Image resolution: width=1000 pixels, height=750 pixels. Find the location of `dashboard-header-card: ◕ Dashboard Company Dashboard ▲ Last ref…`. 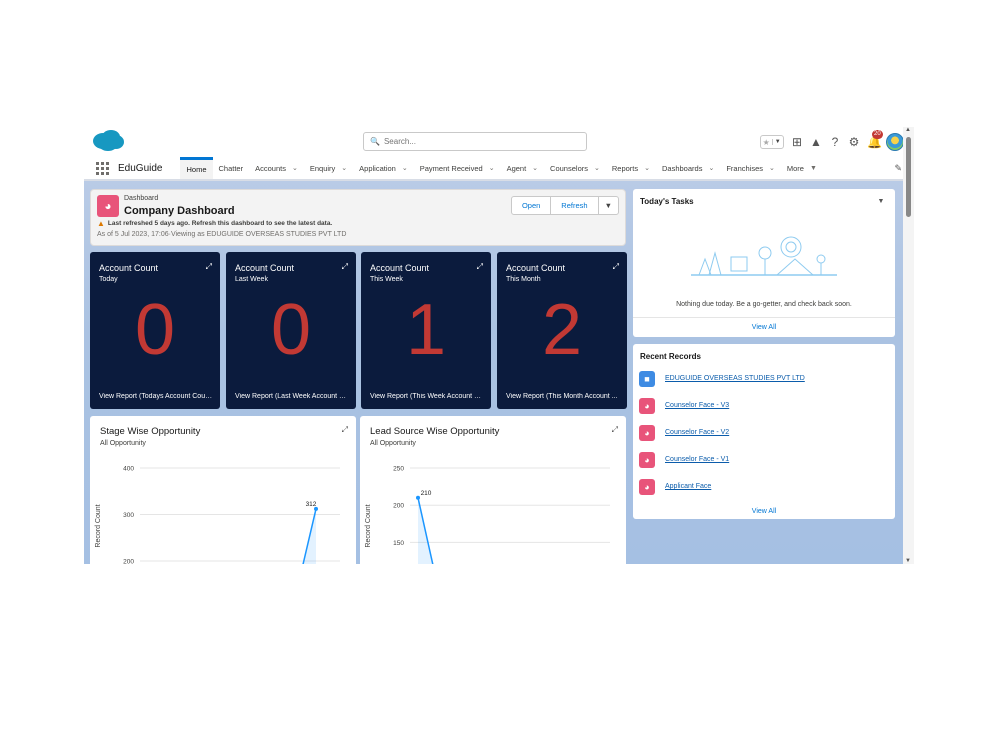

dashboard-header-card: ◕ Dashboard Company Dashboard ▲ Last ref… is located at coordinates (358, 217).